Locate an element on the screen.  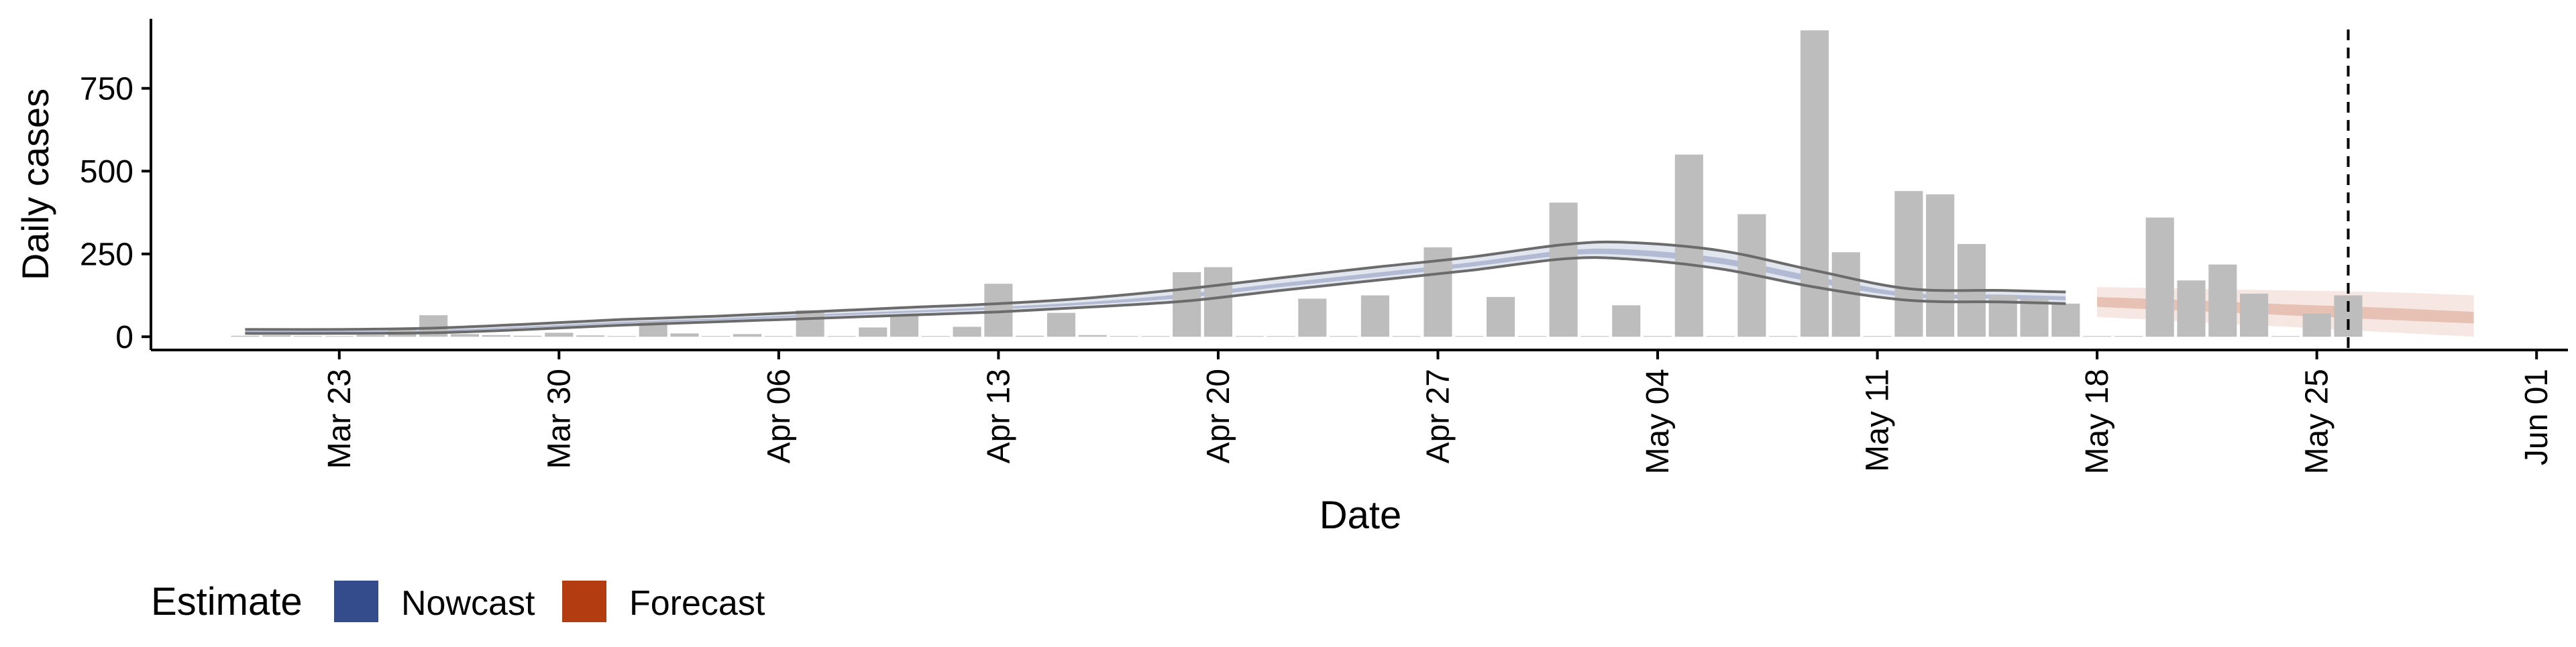
x-tick-label: Apr 13 is located at coordinates (998, 416).